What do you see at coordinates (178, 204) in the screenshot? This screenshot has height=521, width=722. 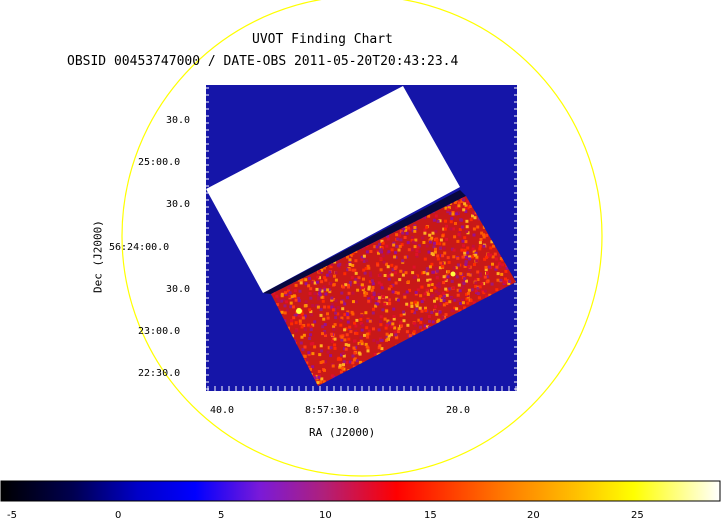 I see `y-tick-label: 30.0` at bounding box center [178, 204].